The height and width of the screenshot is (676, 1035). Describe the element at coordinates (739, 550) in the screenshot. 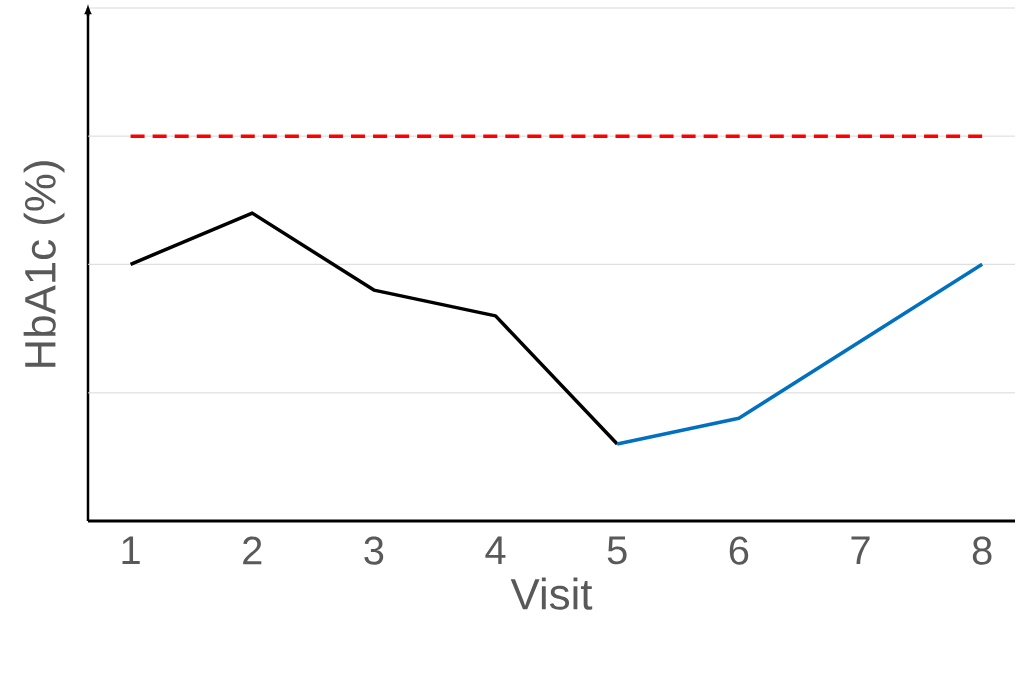

I see `x-tick-label: 6` at that location.